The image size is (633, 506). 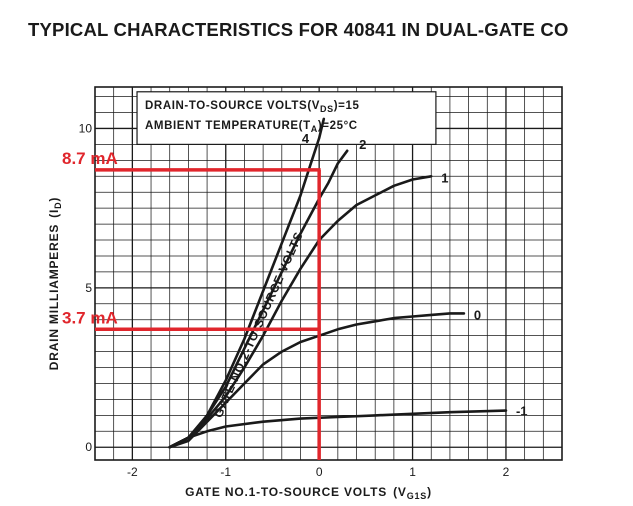 What do you see at coordinates (132, 472) in the screenshot?
I see `x-tick-label: -2` at bounding box center [132, 472].